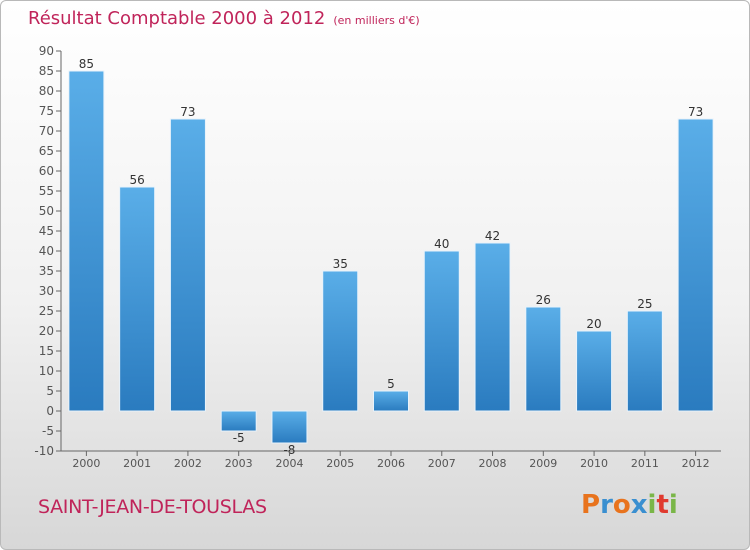  What do you see at coordinates (152, 507) in the screenshot?
I see `city-name: SAINT-JEAN-DE-TOUSLAS` at bounding box center [152, 507].